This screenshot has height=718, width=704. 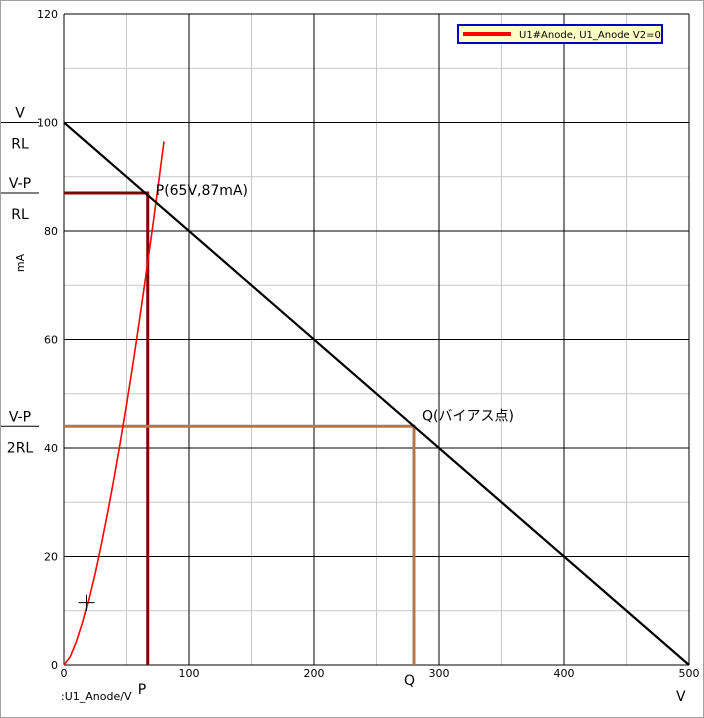 I want to click on legend-box, so click(x=560, y=34).